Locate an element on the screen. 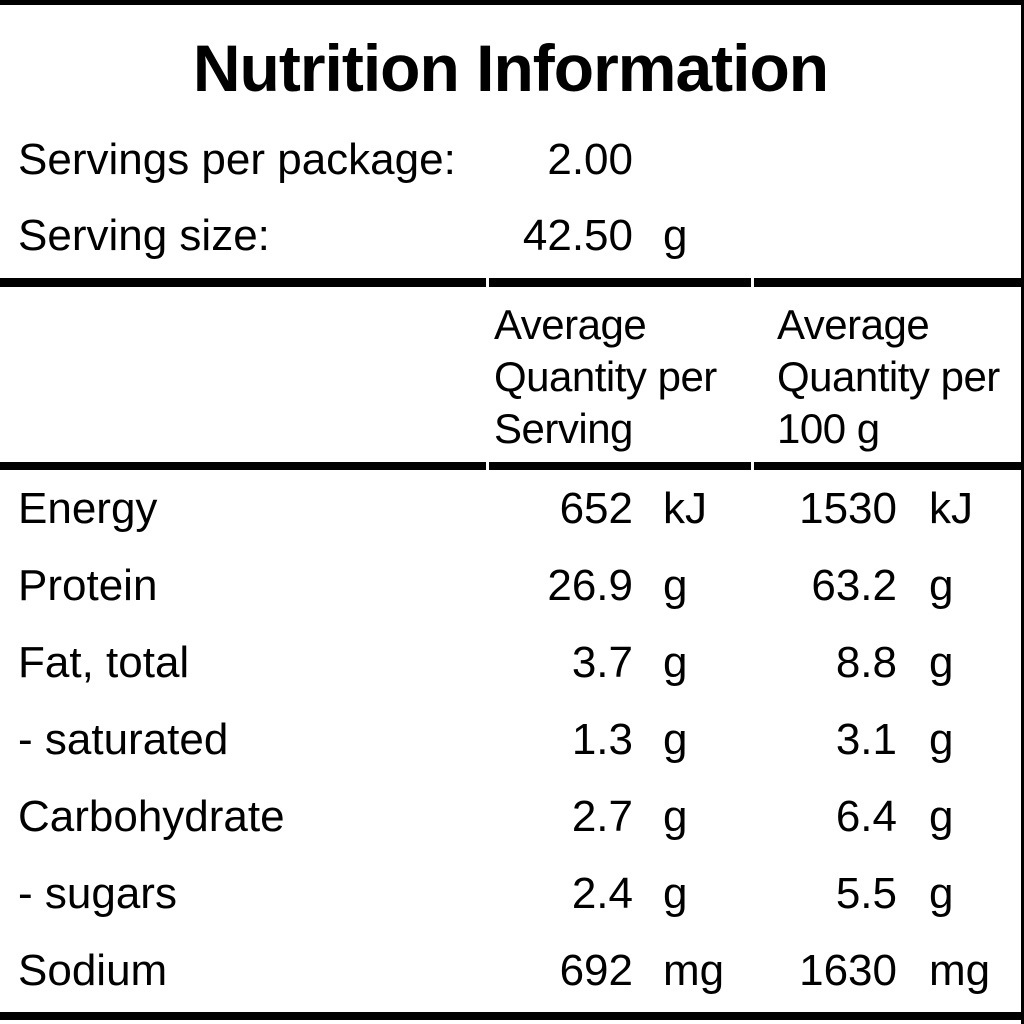 Image resolution: width=1024 pixels, height=1024 pixels. per-100g-value: 6.4 is located at coordinates (866, 816).